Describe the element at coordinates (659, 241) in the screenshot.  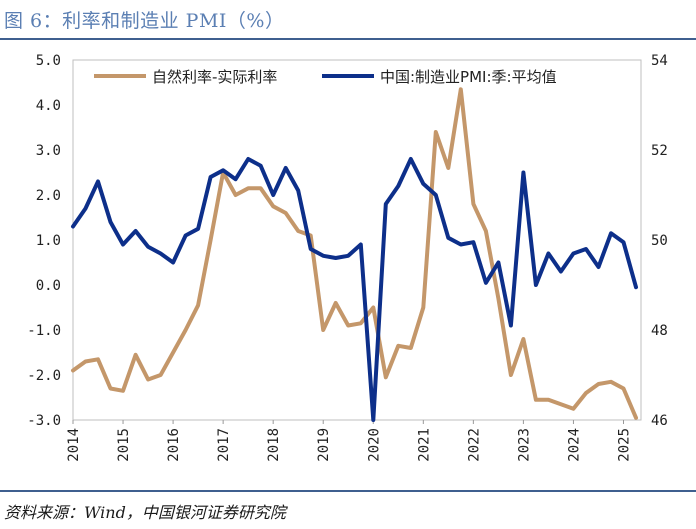
I see `y-right-tick-label: 50` at that location.